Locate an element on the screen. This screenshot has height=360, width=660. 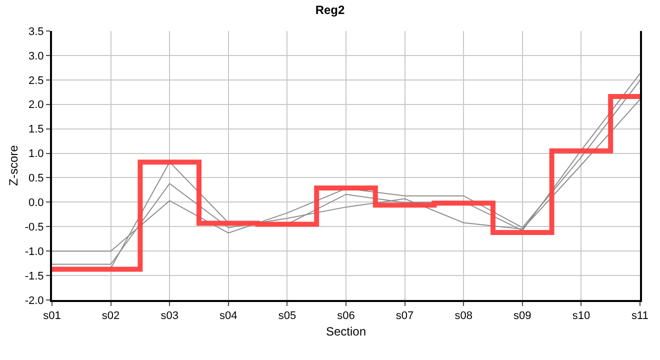
x-tick-label: s09 is located at coordinates (523, 316).